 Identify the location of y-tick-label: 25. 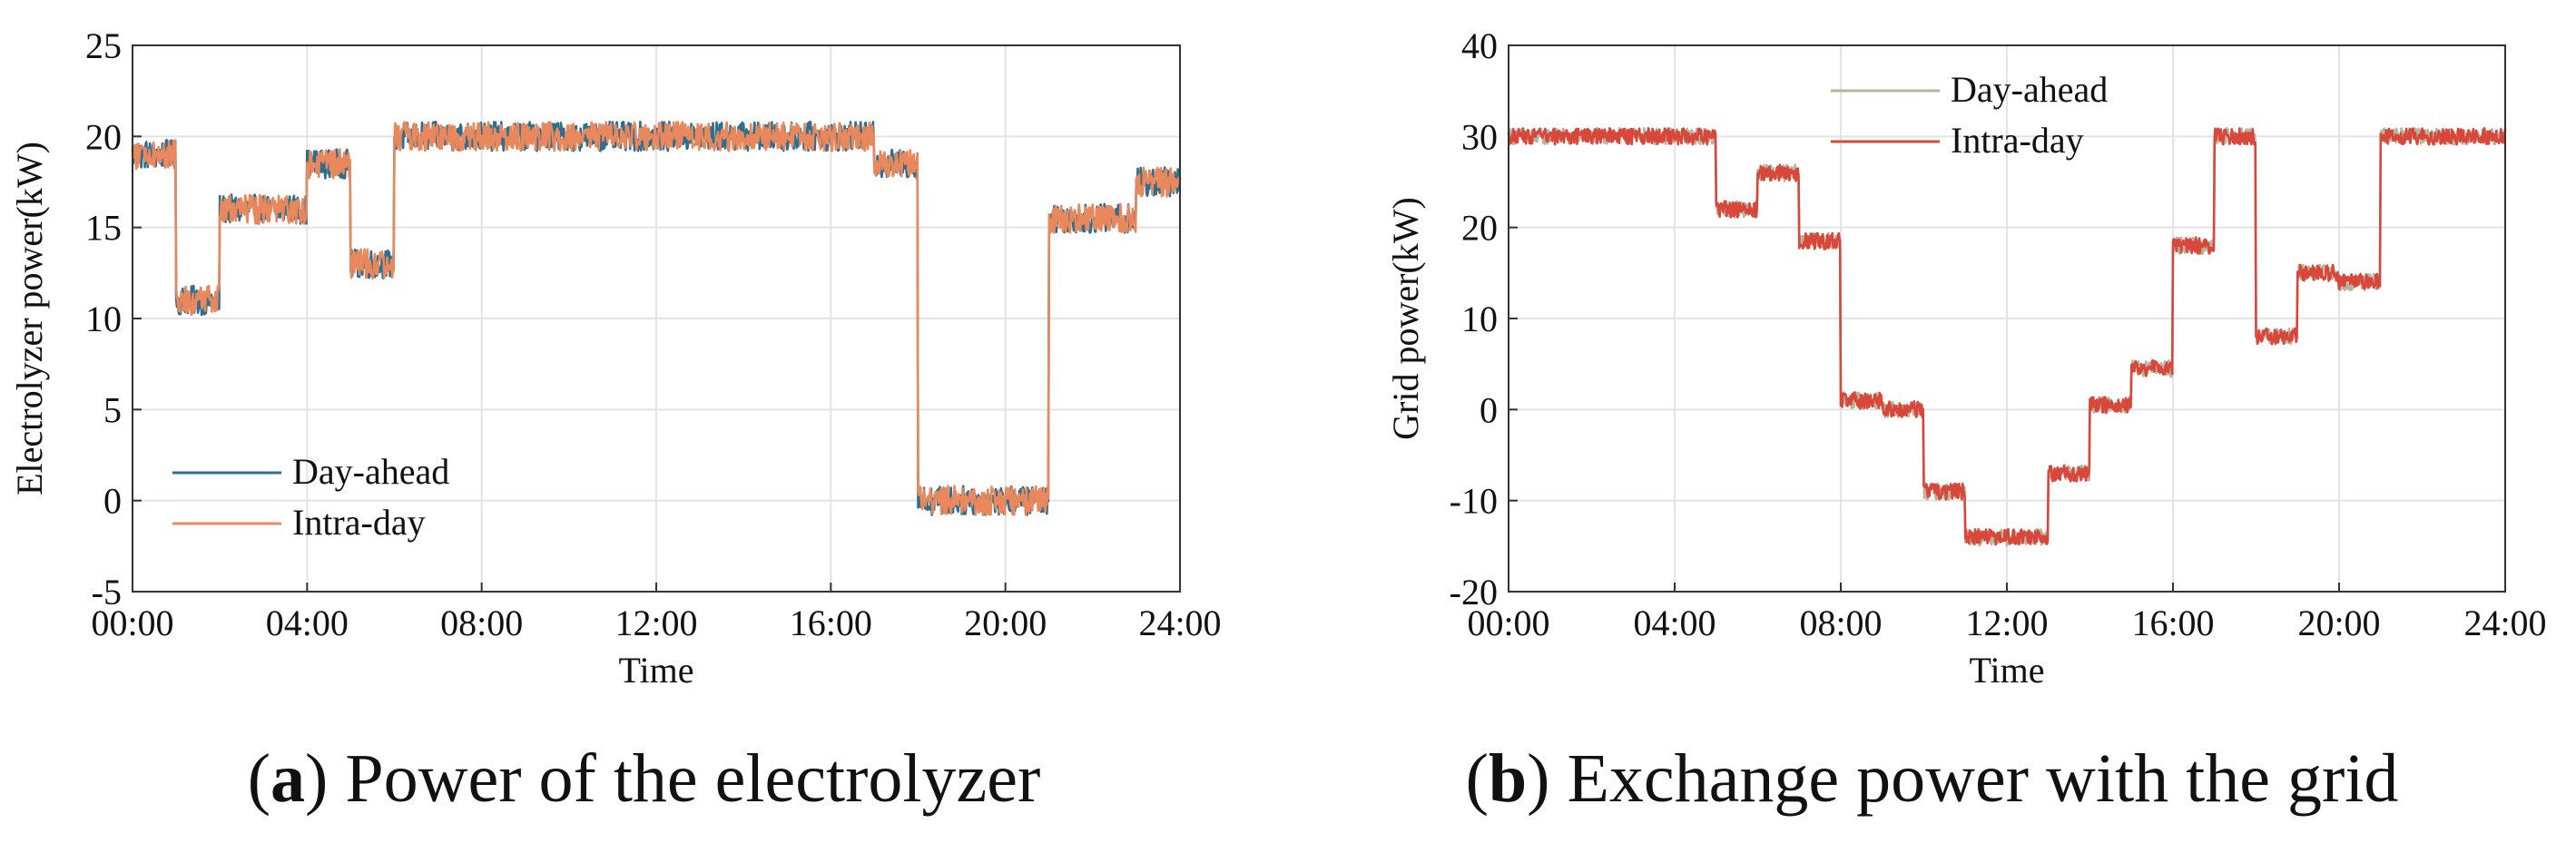
(103, 45).